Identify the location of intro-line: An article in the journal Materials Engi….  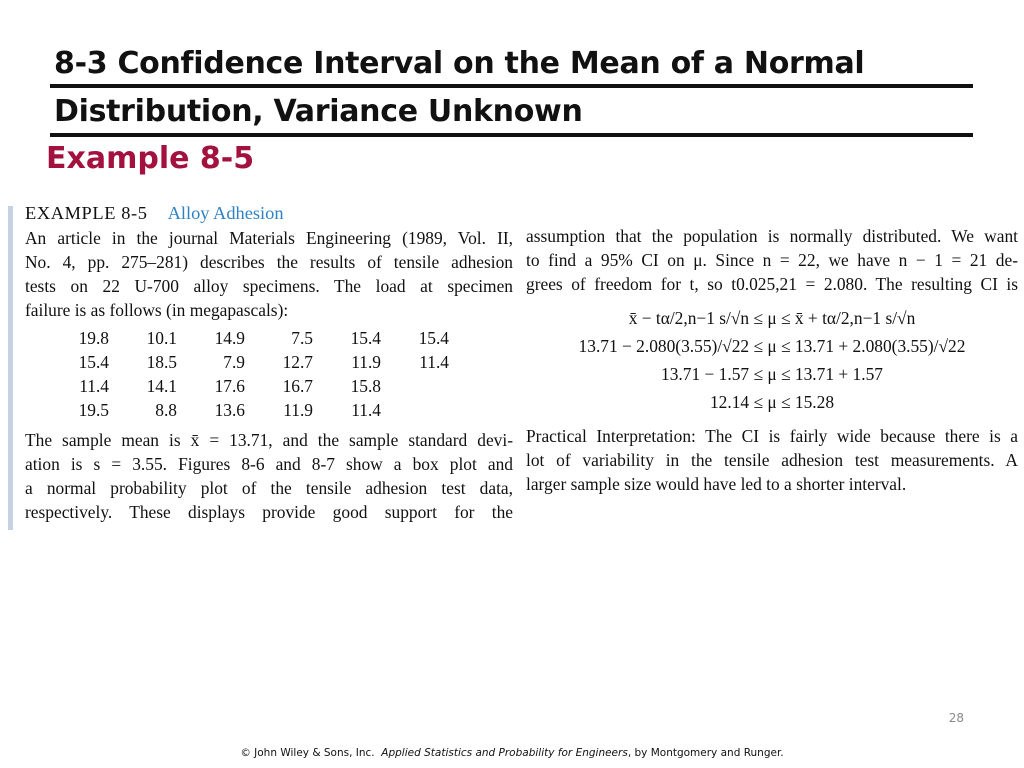
(269, 238).